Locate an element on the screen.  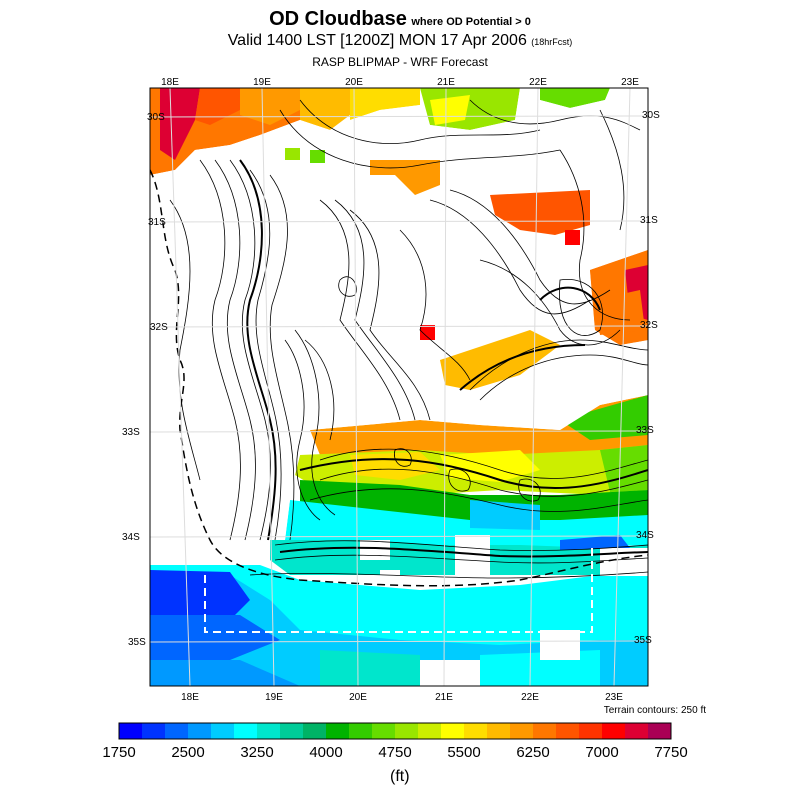
colorbar-label: 3250 is located at coordinates (256, 752).